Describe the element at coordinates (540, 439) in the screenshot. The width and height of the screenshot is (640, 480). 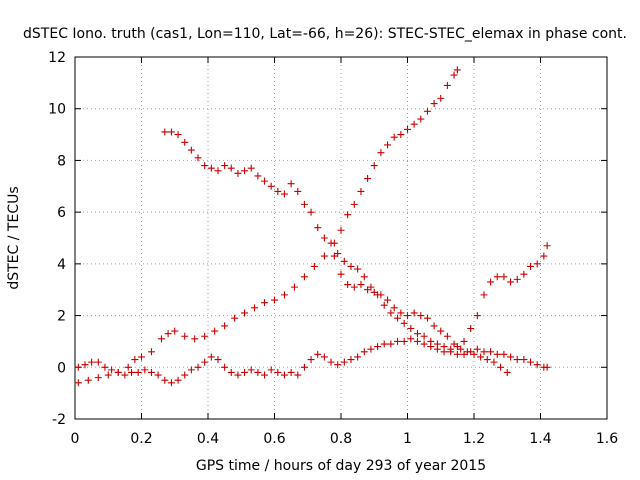
I see `x-tick-label: 1.4` at that location.